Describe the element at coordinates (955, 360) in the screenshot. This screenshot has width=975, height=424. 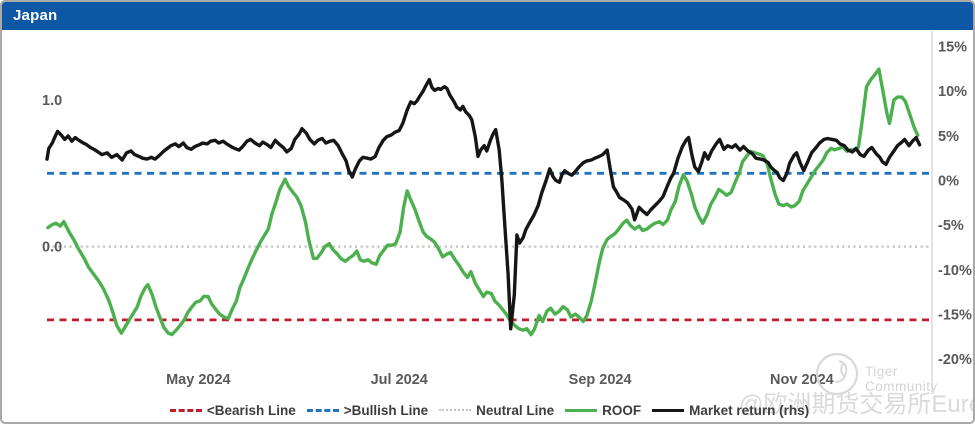
I see `svg-text: -20%` at that location.